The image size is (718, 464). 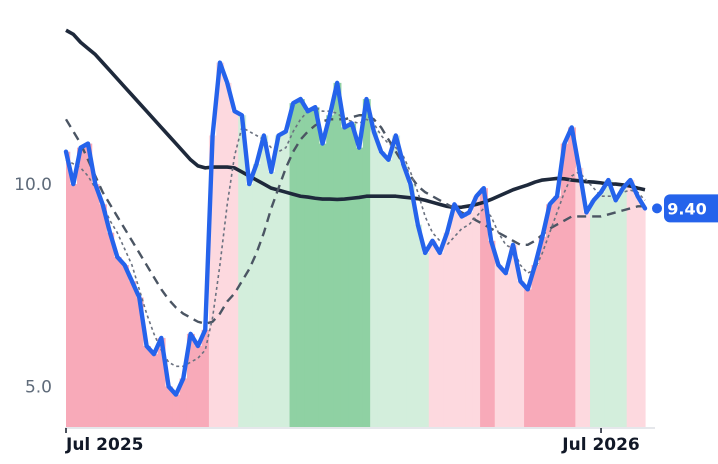 What do you see at coordinates (657, 208) in the screenshot?
I see `last-value-dot` at bounding box center [657, 208].